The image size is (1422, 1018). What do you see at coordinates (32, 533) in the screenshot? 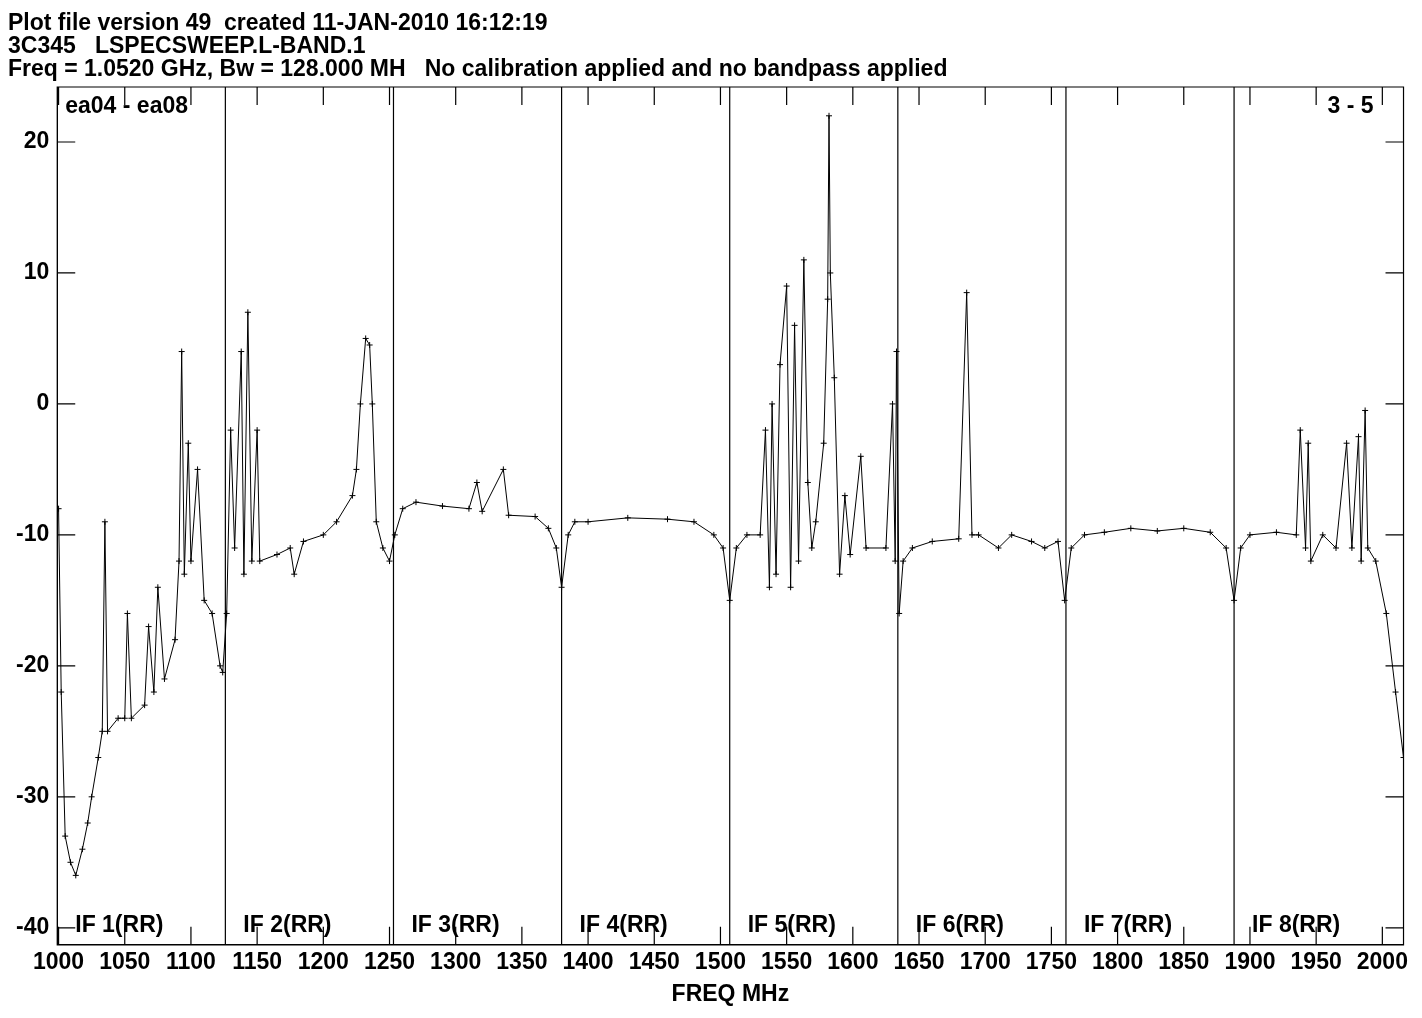
I see `y-tick-label: -10` at bounding box center [32, 533].